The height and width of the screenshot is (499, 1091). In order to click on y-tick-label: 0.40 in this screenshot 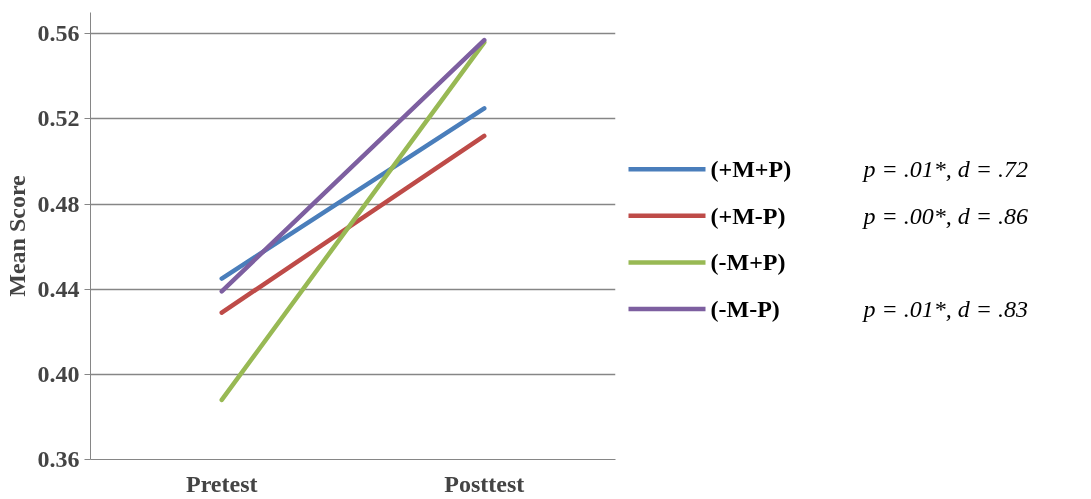, I will do `click(58, 373)`.